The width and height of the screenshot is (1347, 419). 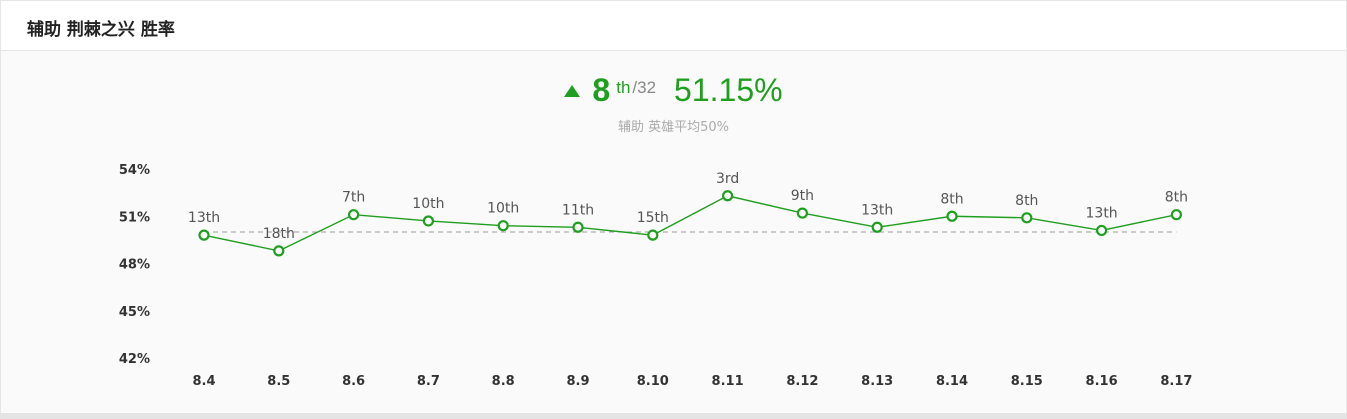 What do you see at coordinates (601, 90) in the screenshot?
I see `rank-number: 8` at bounding box center [601, 90].